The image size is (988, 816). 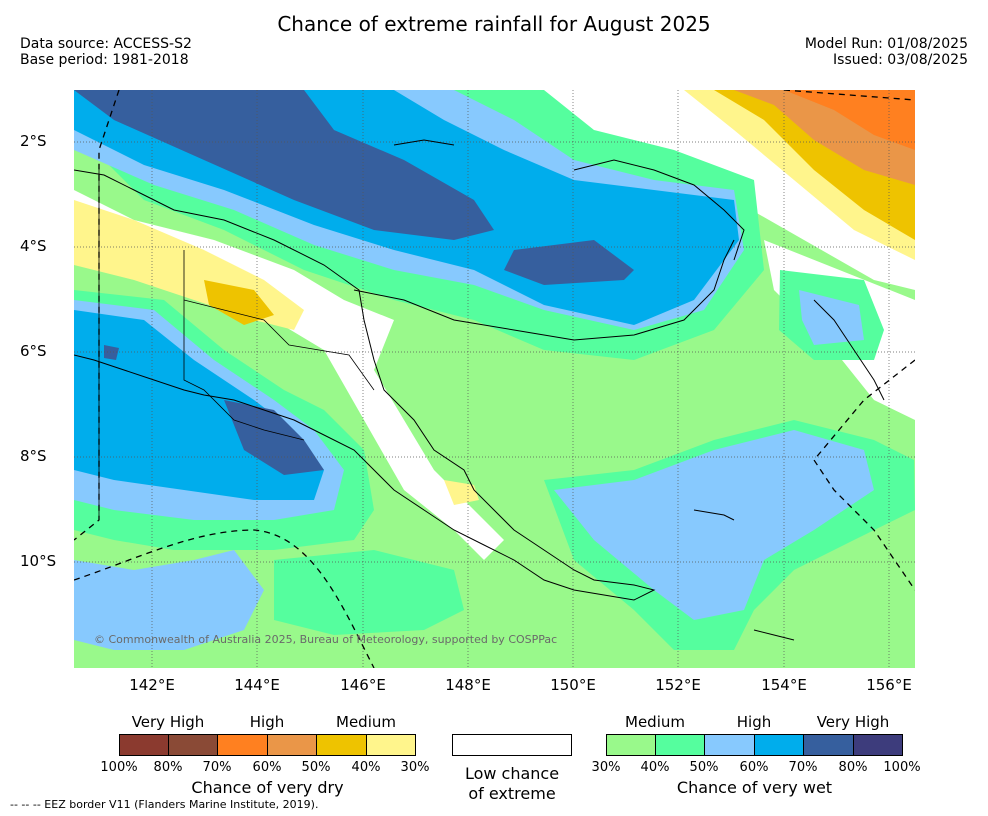 I want to click on low-chance-line2: of extreme, so click(x=512, y=793).